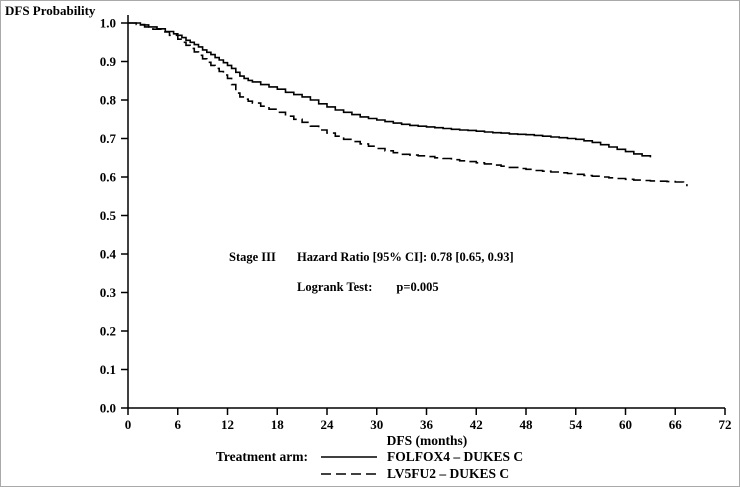 The image size is (740, 487). Describe the element at coordinates (108, 254) in the screenshot. I see `y-tick-label: 0.4` at that location.